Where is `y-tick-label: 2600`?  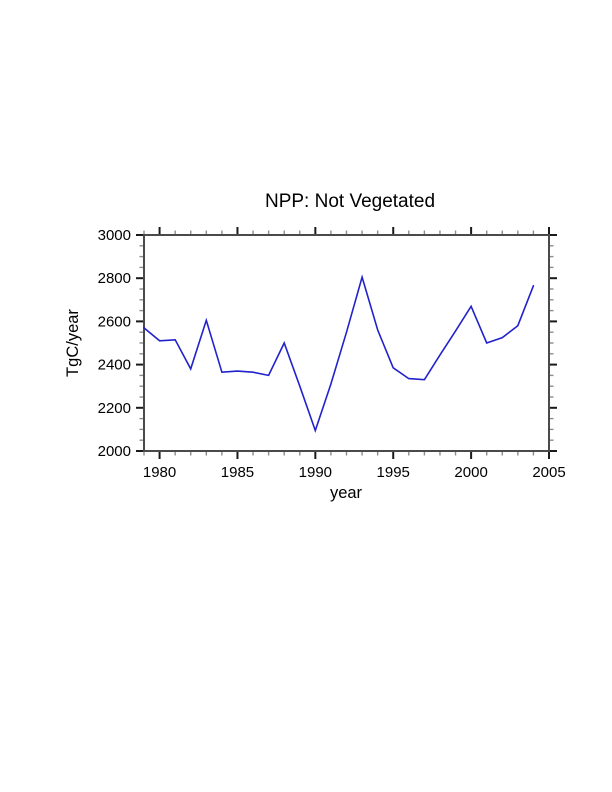
y-tick-label: 2600 is located at coordinates (114, 321).